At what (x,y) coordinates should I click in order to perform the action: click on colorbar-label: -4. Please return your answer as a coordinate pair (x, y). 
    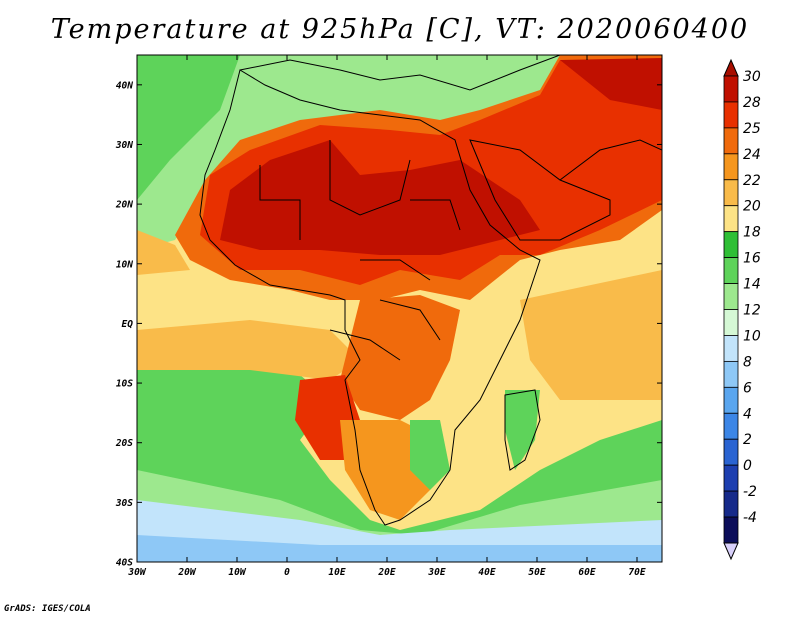
    Looking at the image, I should click on (750, 518).